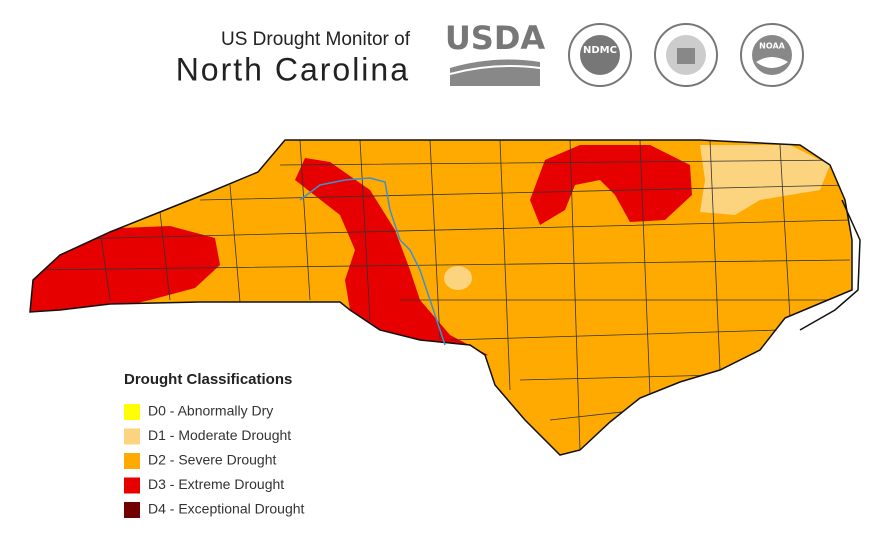 The image size is (887, 542). I want to click on noaa-logo: NOAA, so click(772, 55).